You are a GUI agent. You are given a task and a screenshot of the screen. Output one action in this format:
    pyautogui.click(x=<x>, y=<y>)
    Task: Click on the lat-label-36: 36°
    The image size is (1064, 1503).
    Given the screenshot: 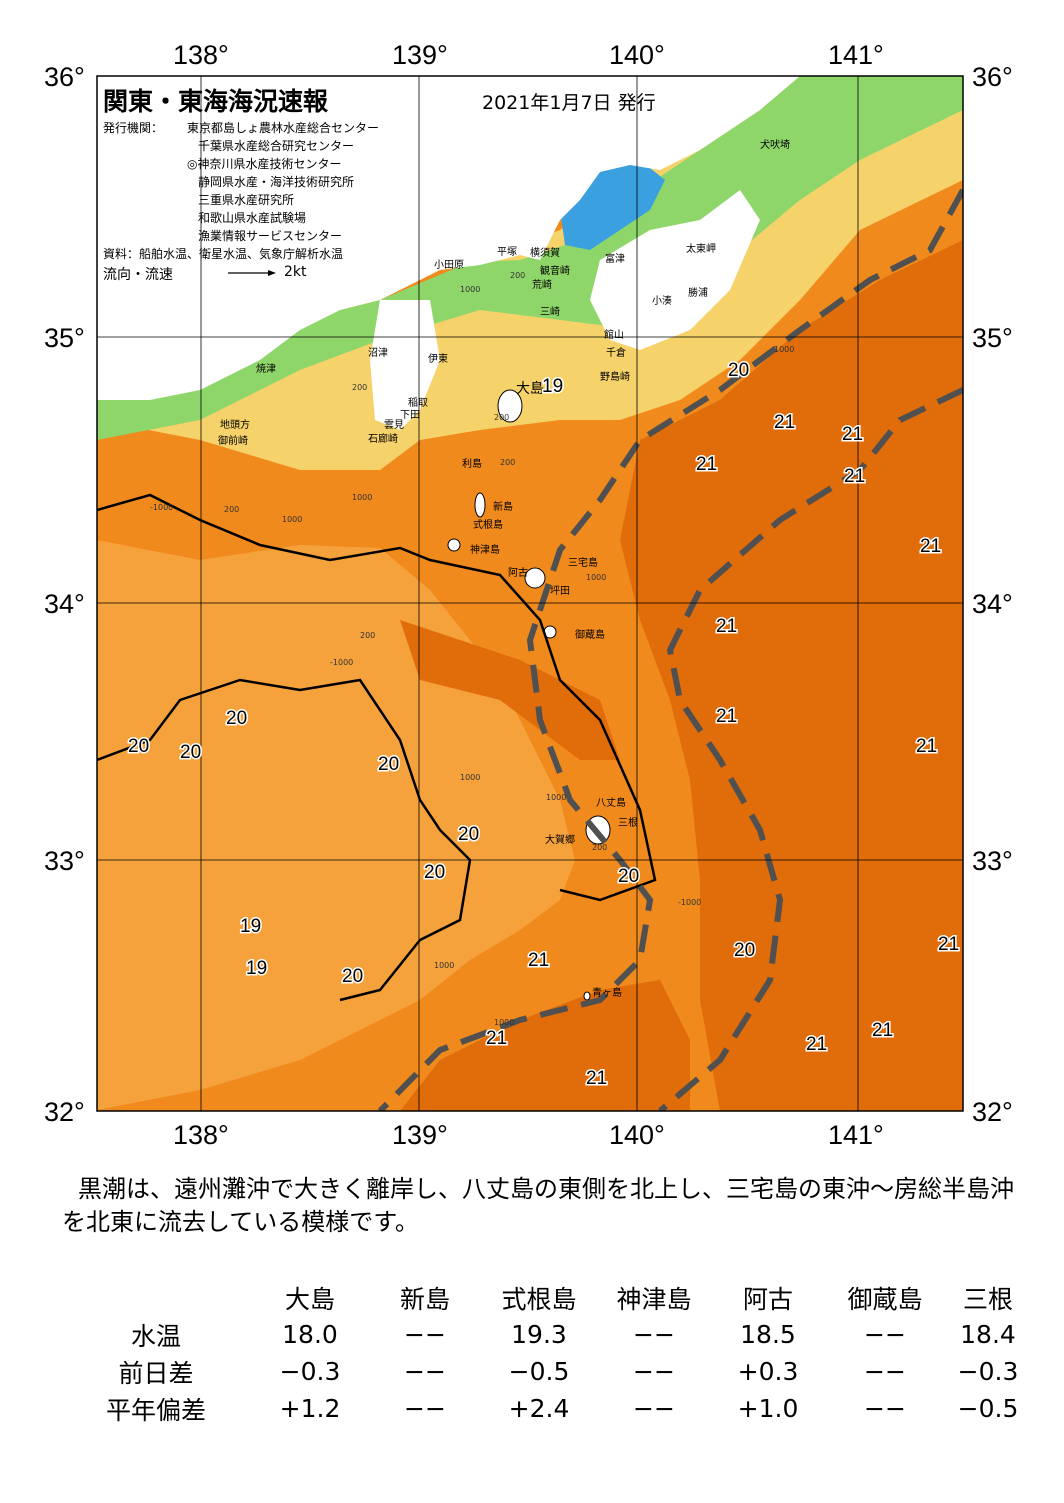 What is the action you would take?
    pyautogui.click(x=64, y=77)
    